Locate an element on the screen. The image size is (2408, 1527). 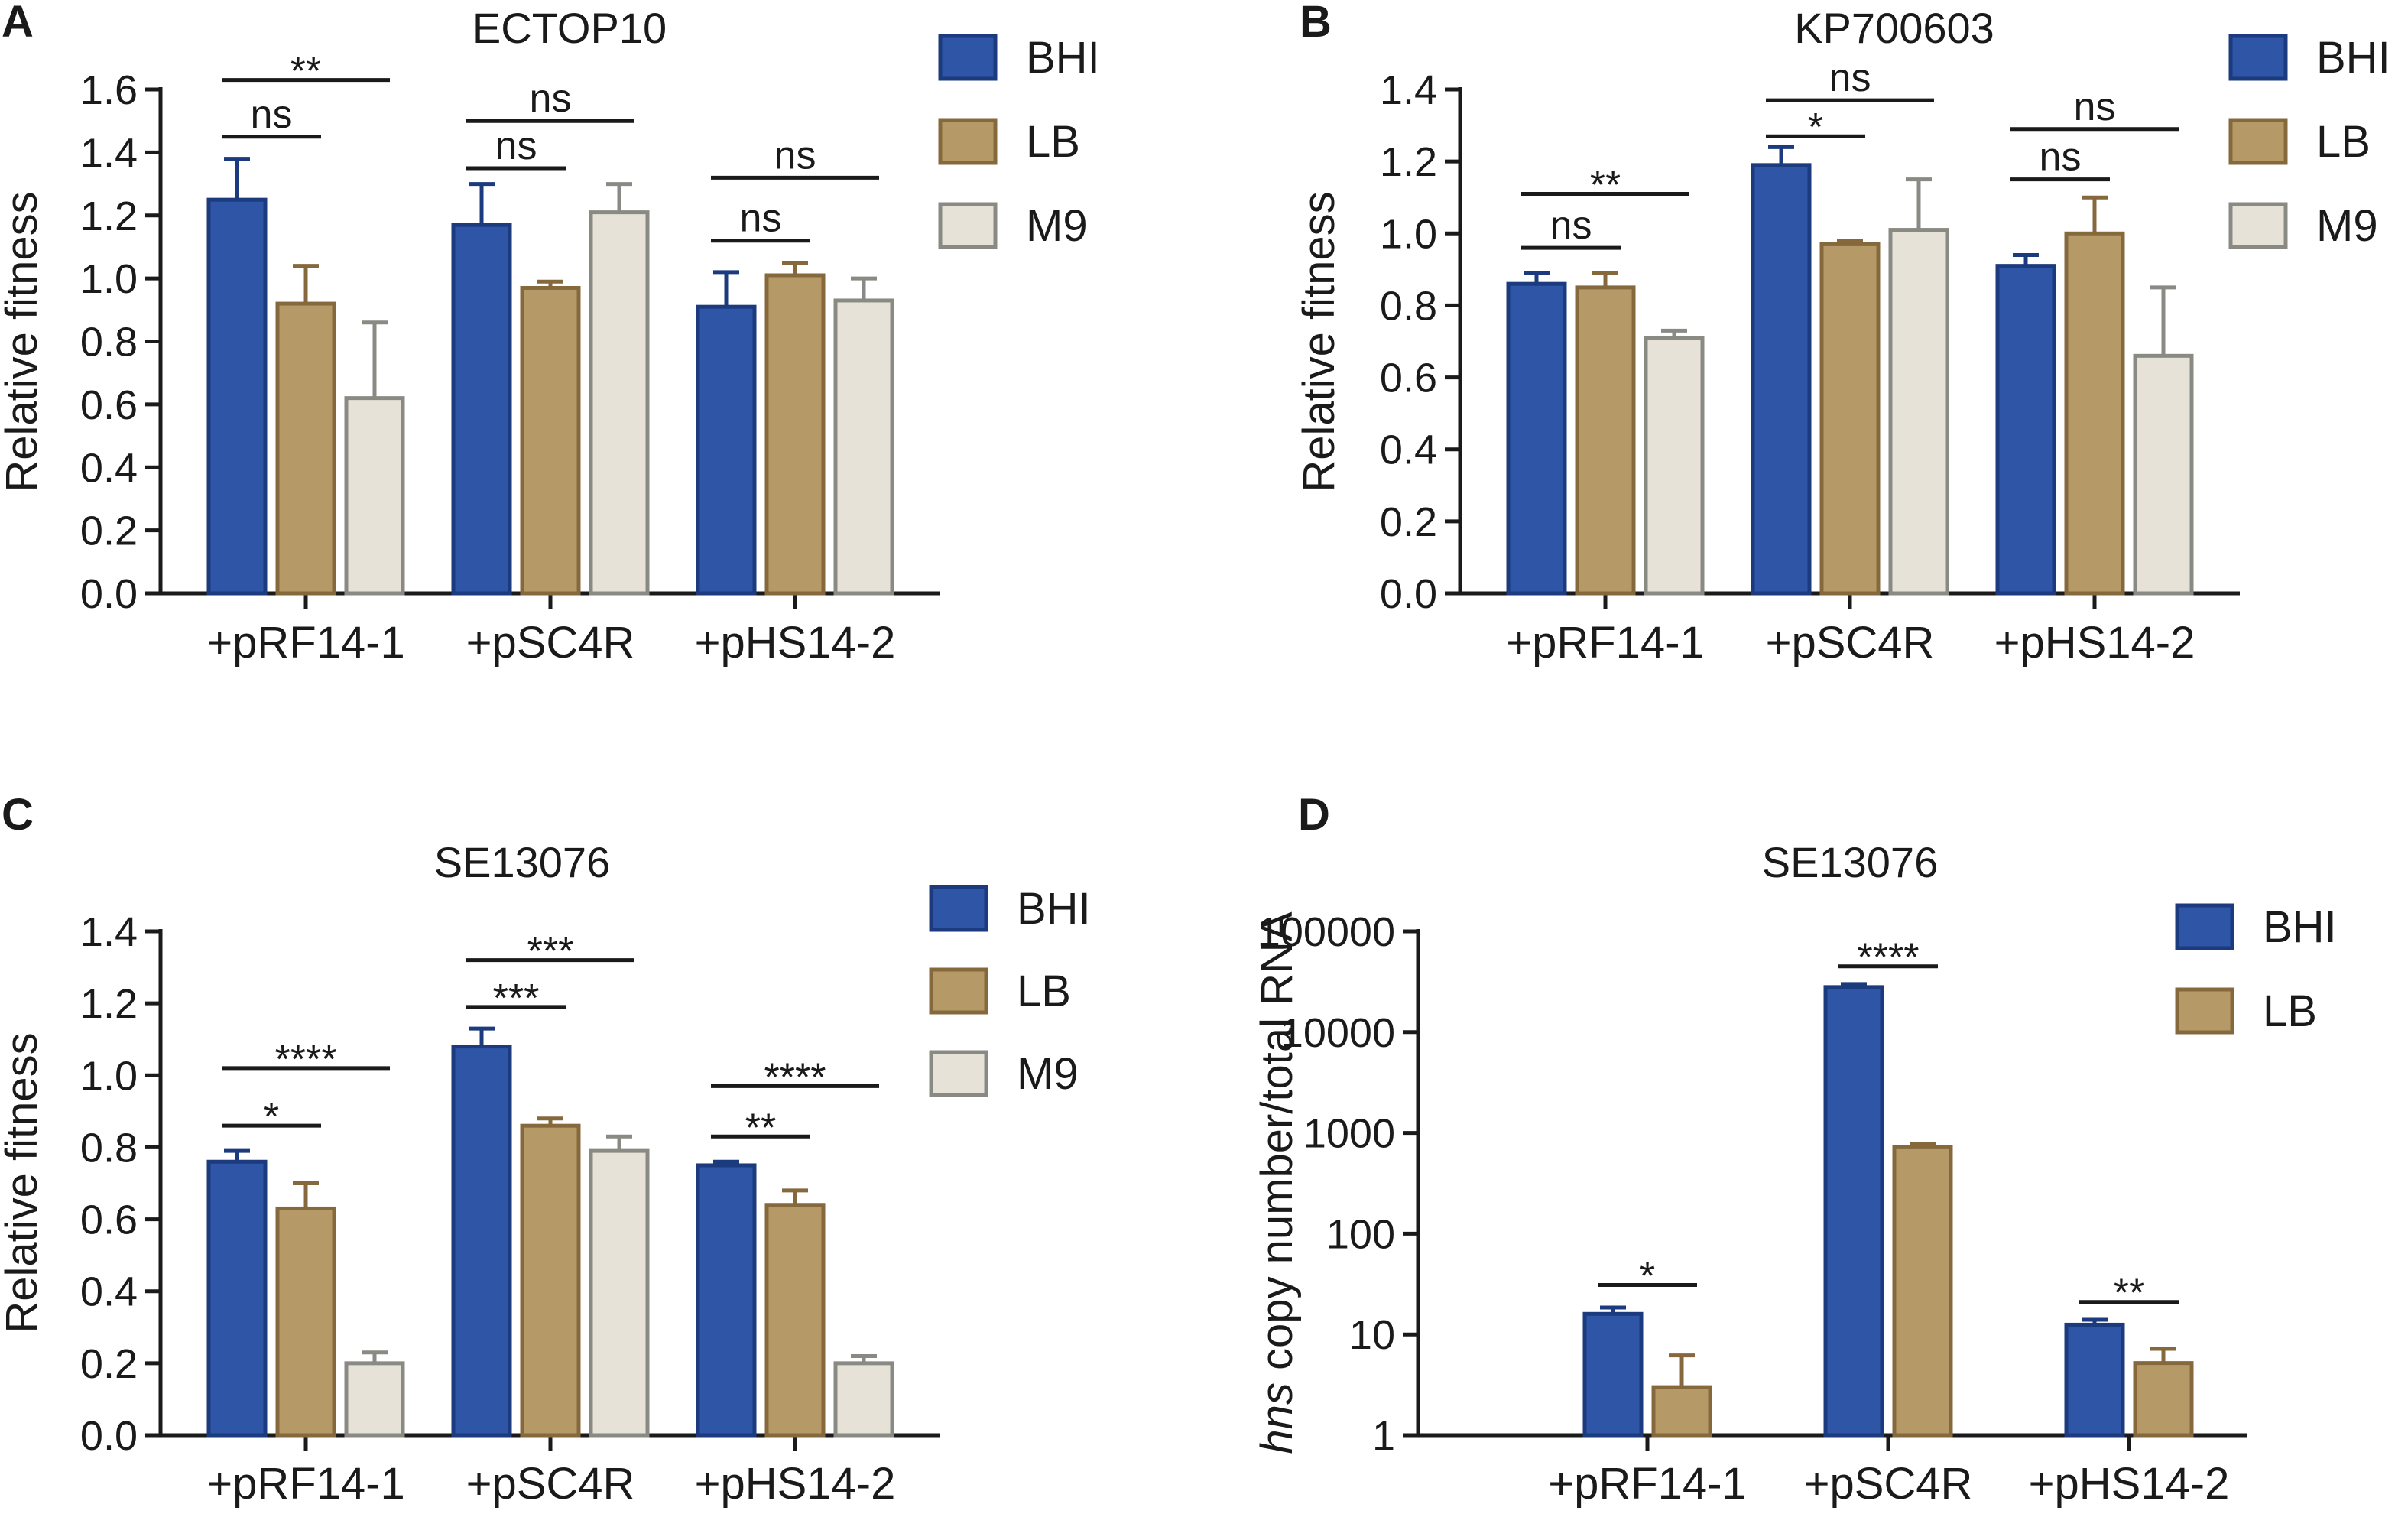
panel-letter: B is located at coordinates (1316, 23).